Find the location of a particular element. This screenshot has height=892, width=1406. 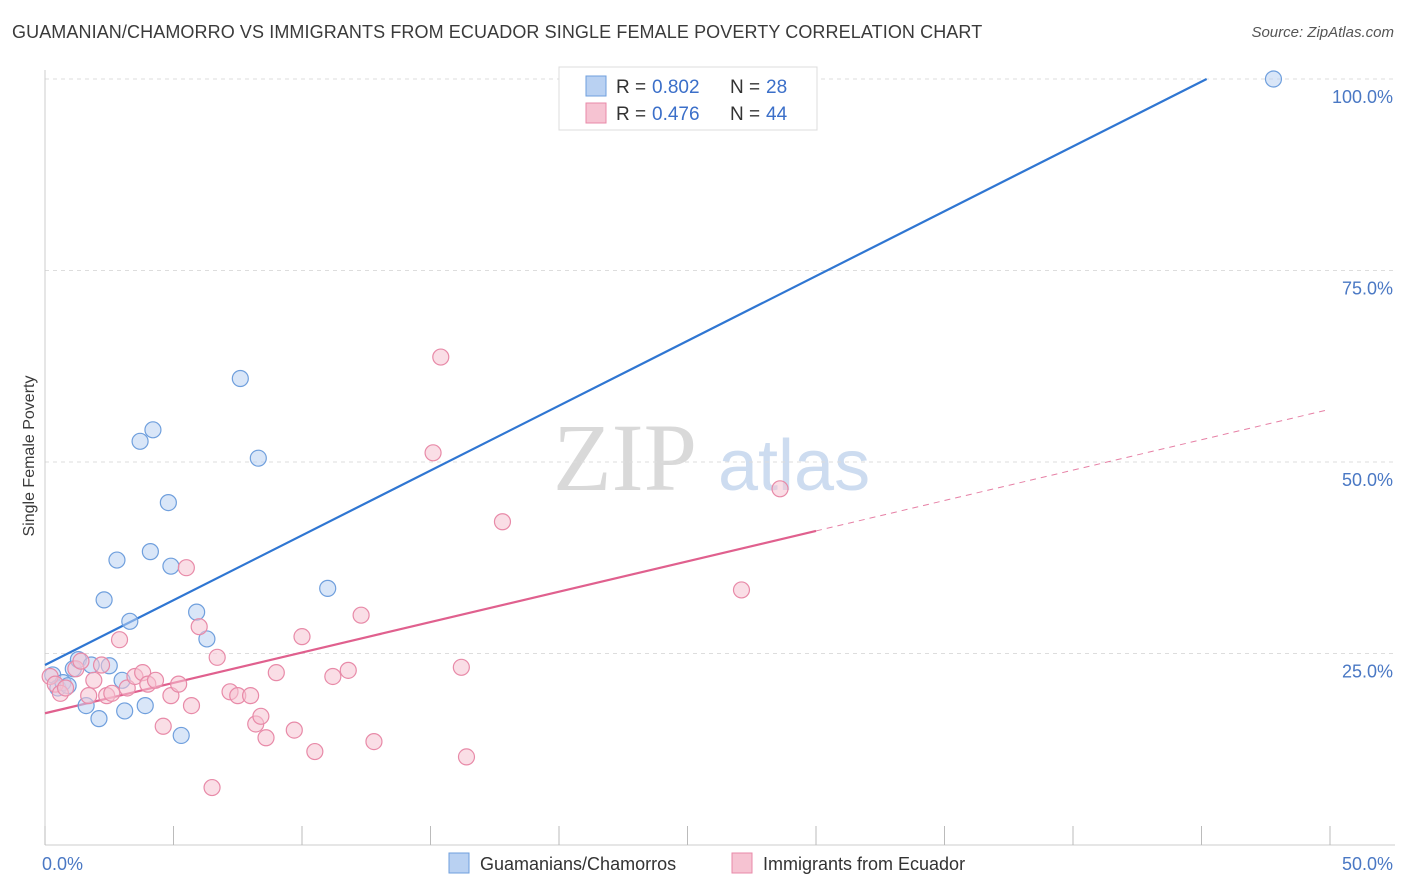

legend-r-value-pink: 0.476 is located at coordinates (676, 114).